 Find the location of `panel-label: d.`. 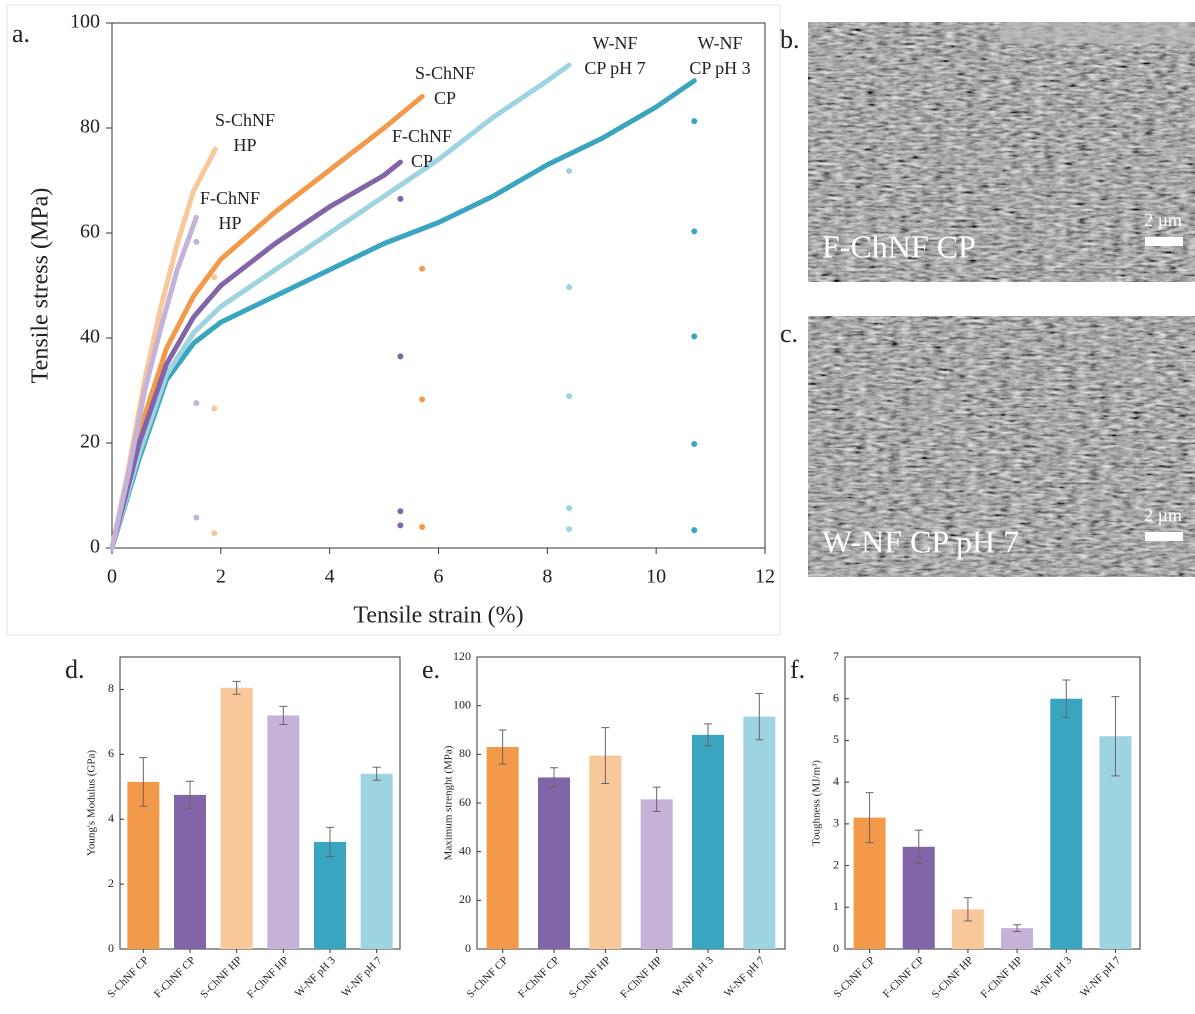

panel-label: d. is located at coordinates (75, 669).